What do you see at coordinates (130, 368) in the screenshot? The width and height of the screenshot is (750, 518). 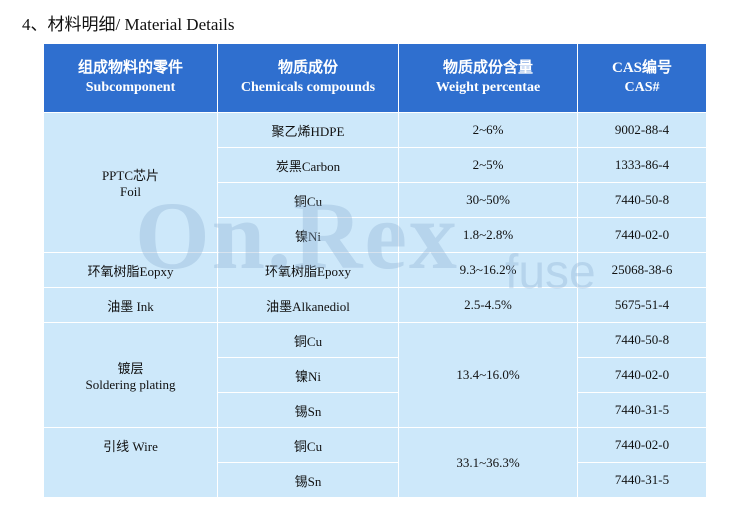 I see `subcomponent-text: 镀层` at bounding box center [130, 368].